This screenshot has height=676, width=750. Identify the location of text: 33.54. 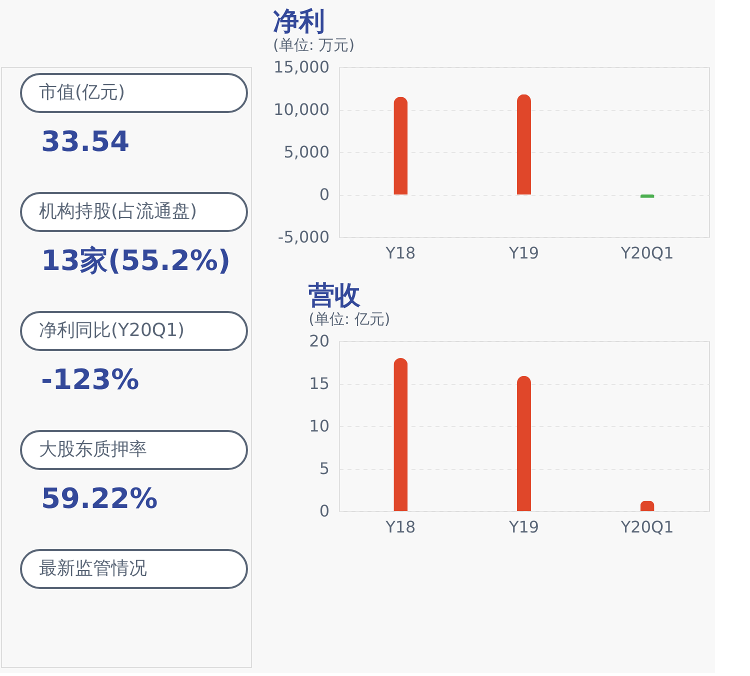
(85, 141).